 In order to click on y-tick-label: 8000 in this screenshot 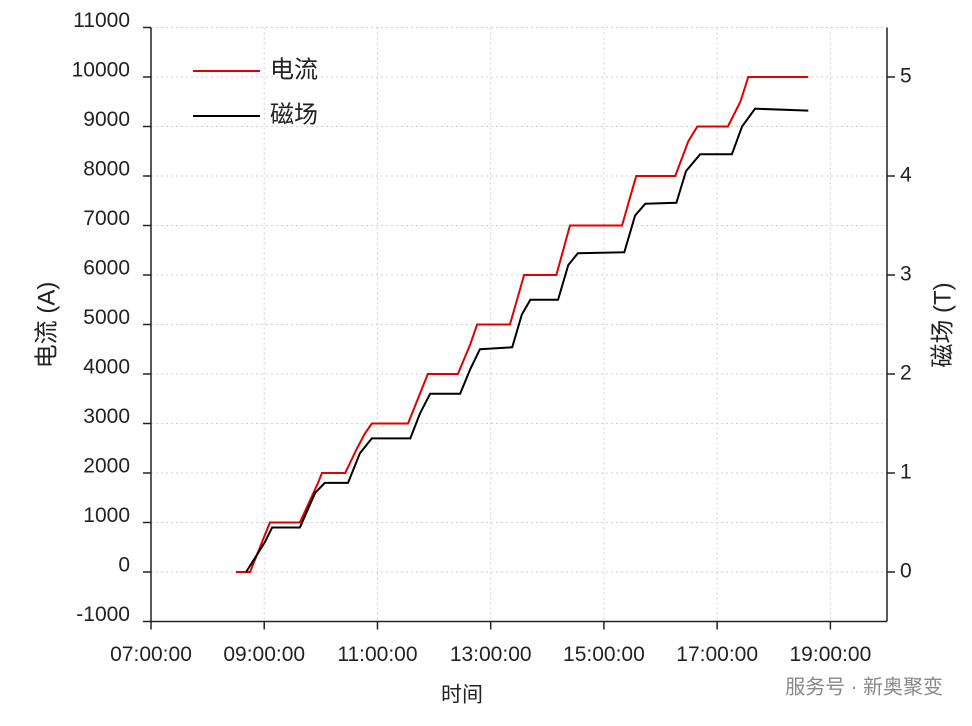, I will do `click(106, 169)`.